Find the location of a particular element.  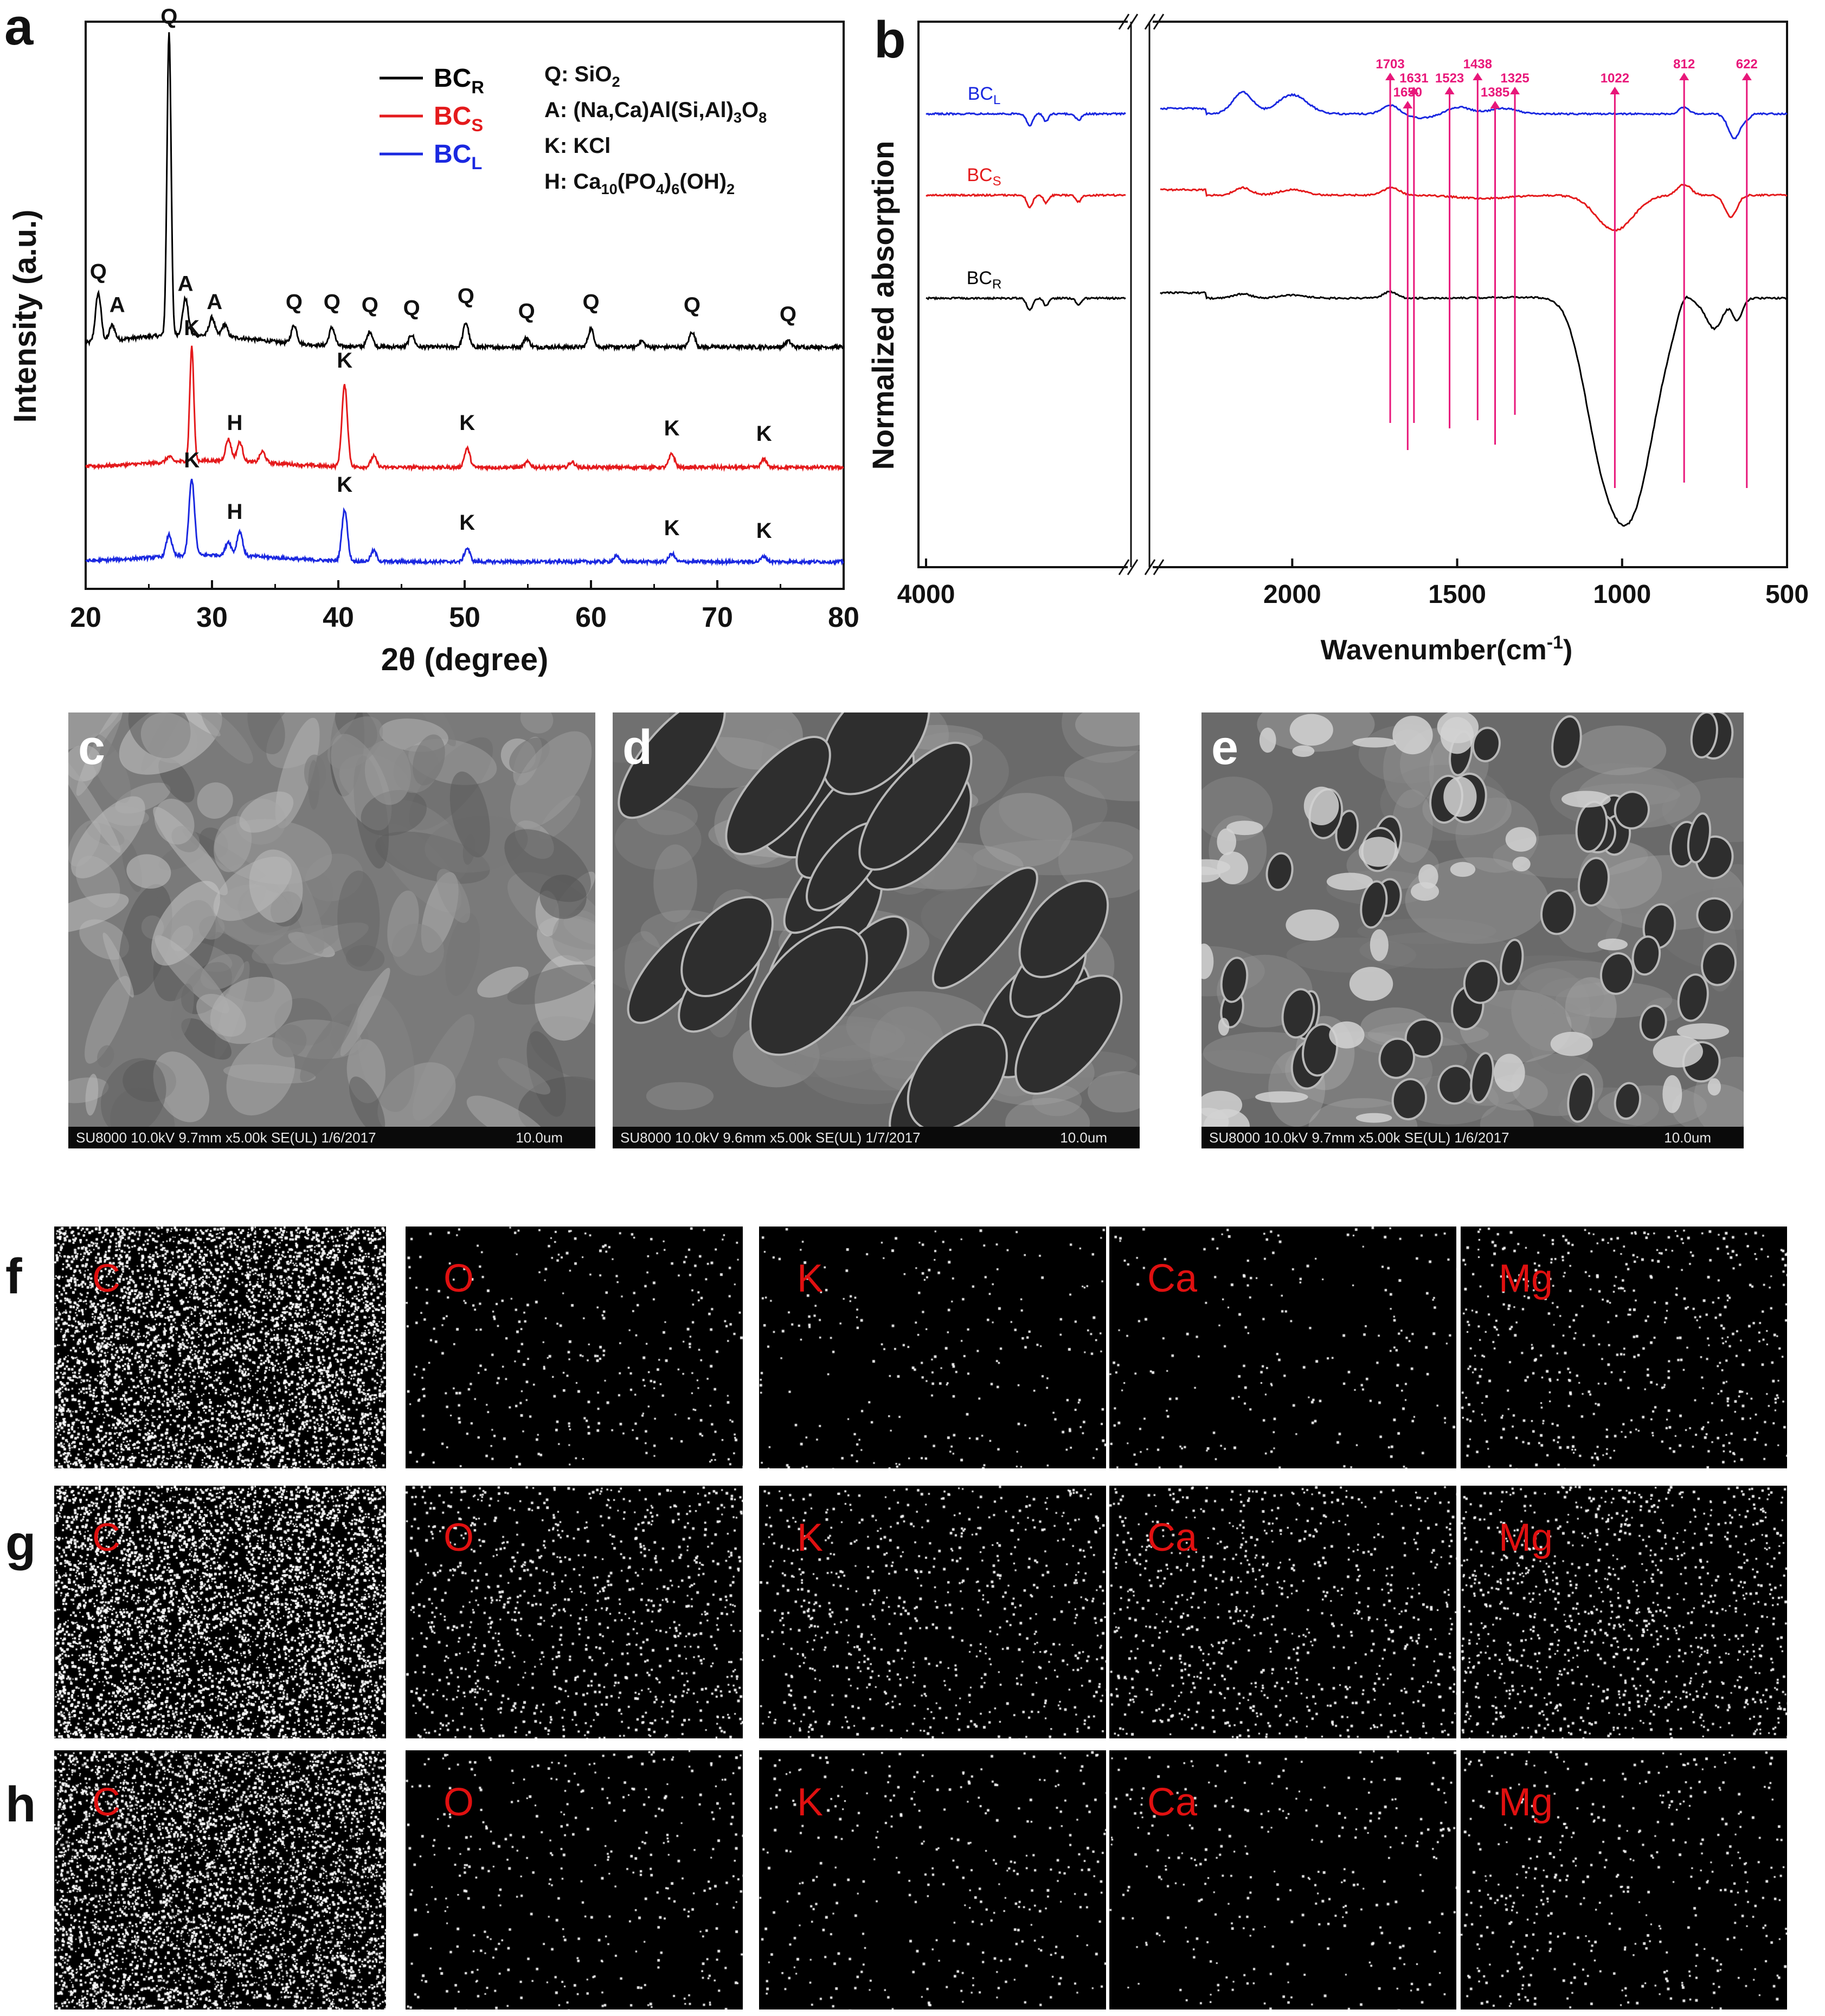

x-tick-label: 60 is located at coordinates (591, 617).